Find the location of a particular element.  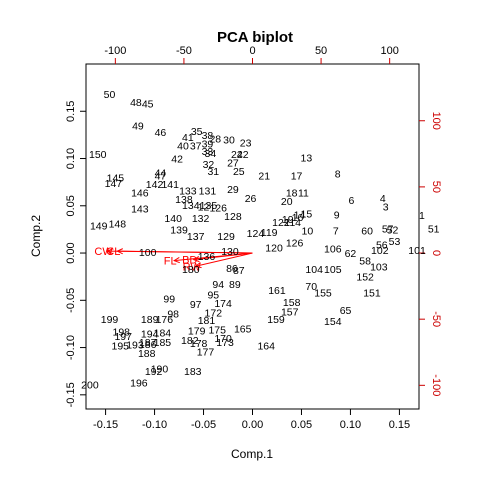

score-point: 33 is located at coordinates (208, 152).